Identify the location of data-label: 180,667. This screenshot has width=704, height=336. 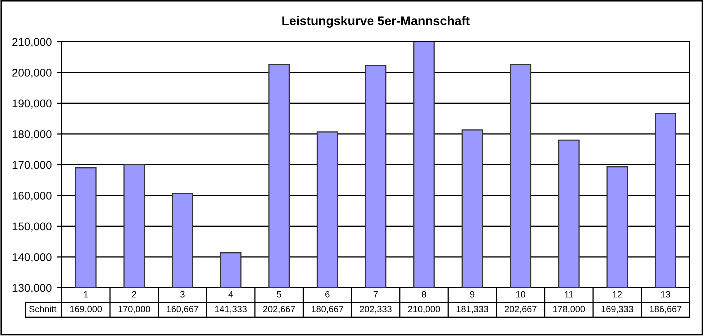
(328, 310).